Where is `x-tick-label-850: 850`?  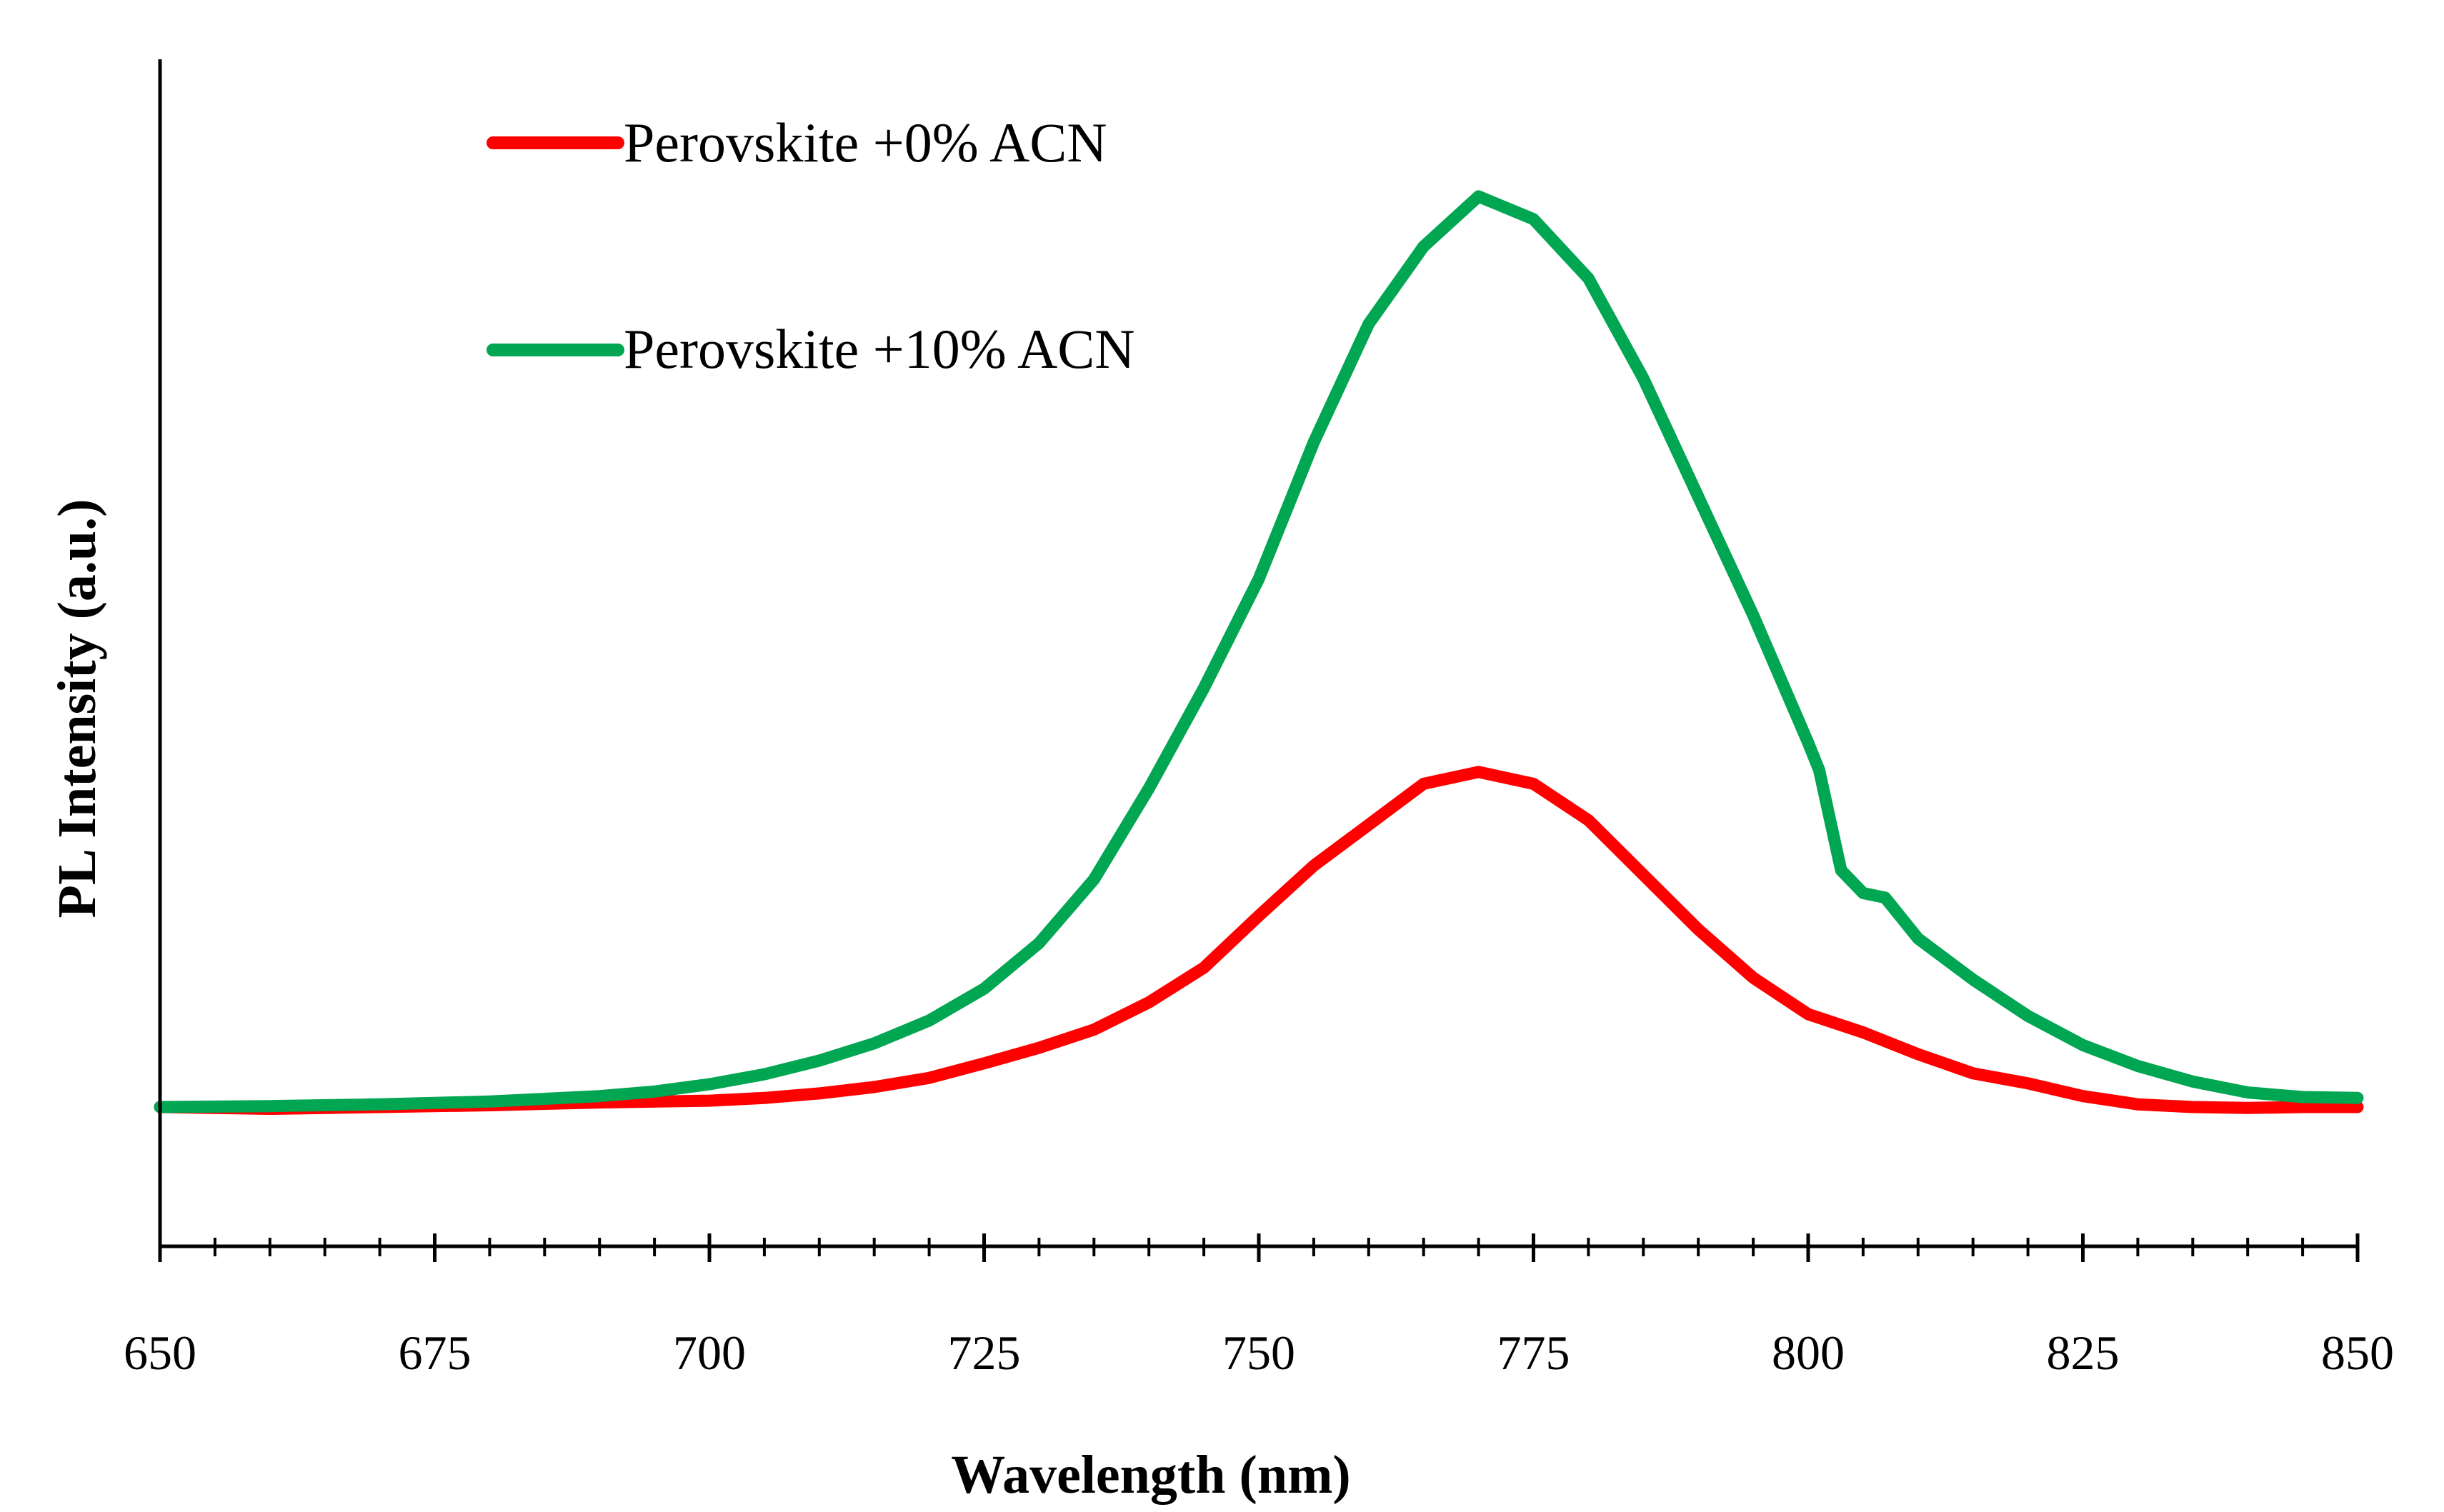 x-tick-label-850: 850 is located at coordinates (2357, 1353).